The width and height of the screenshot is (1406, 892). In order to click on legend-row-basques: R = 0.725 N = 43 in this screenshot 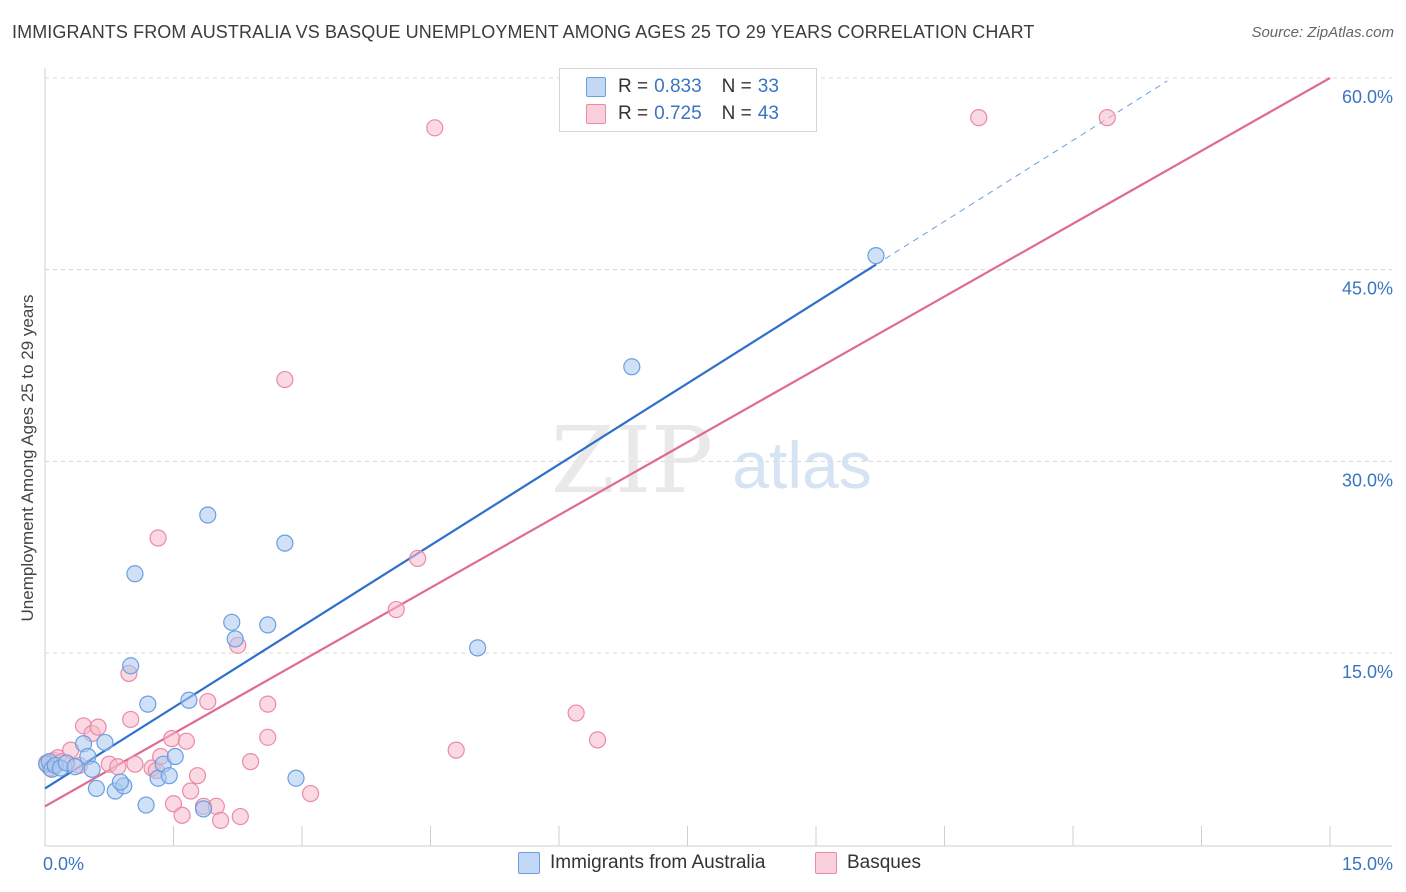, I will do `click(682, 114)`.